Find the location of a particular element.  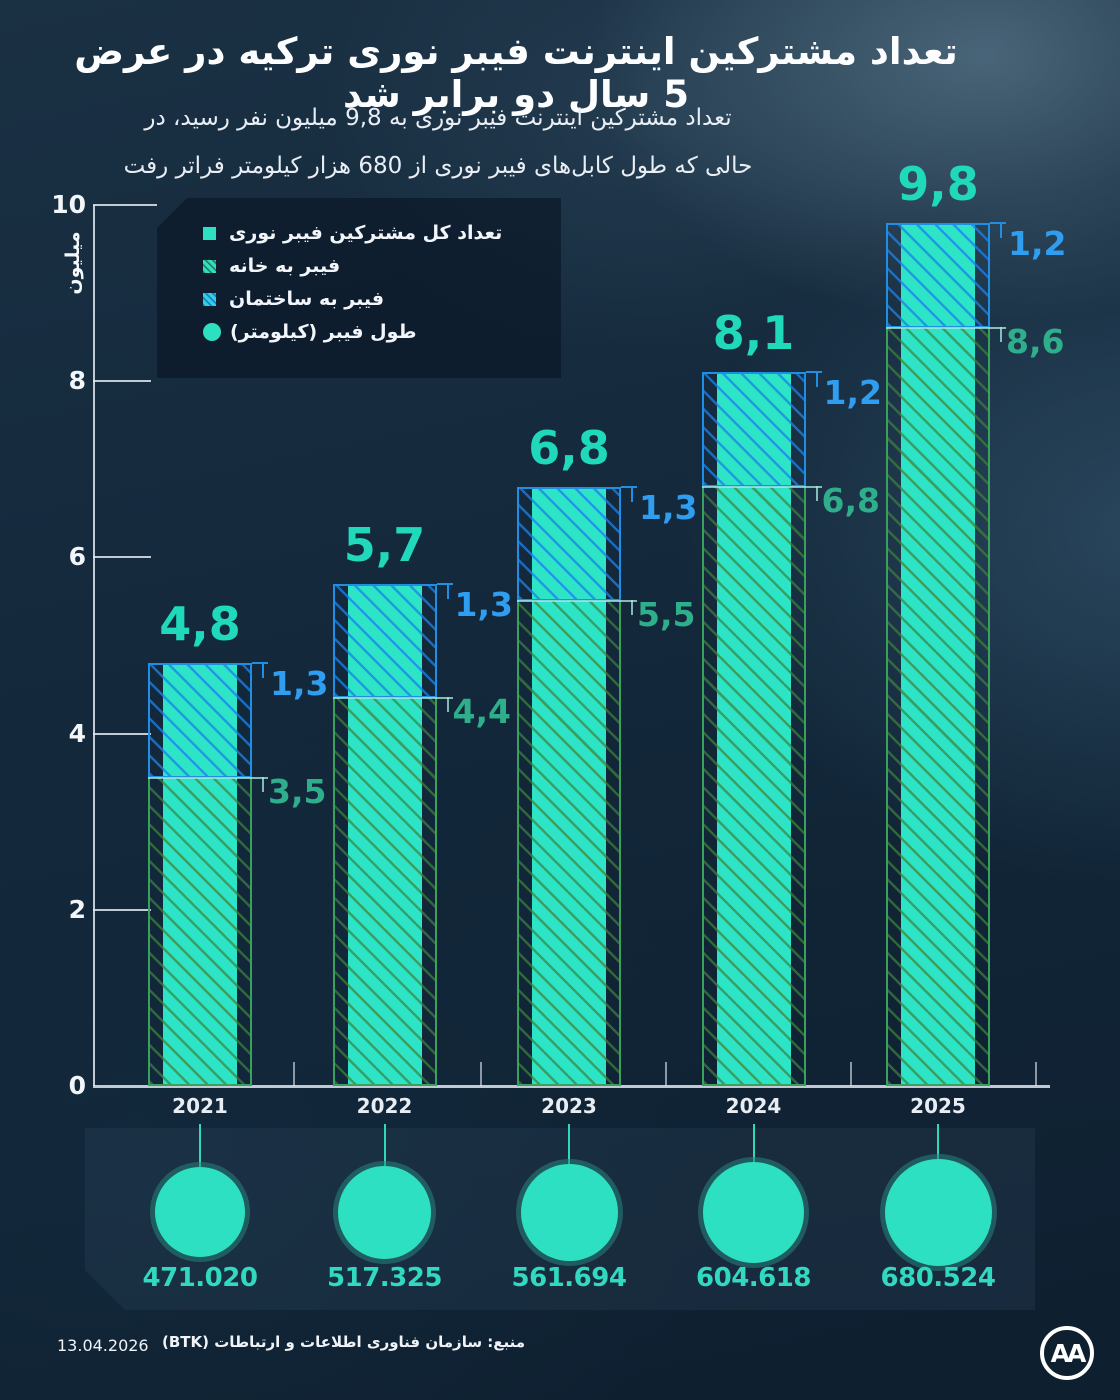

fiber-to-home-swatch-icon is located at coordinates (209, 266).